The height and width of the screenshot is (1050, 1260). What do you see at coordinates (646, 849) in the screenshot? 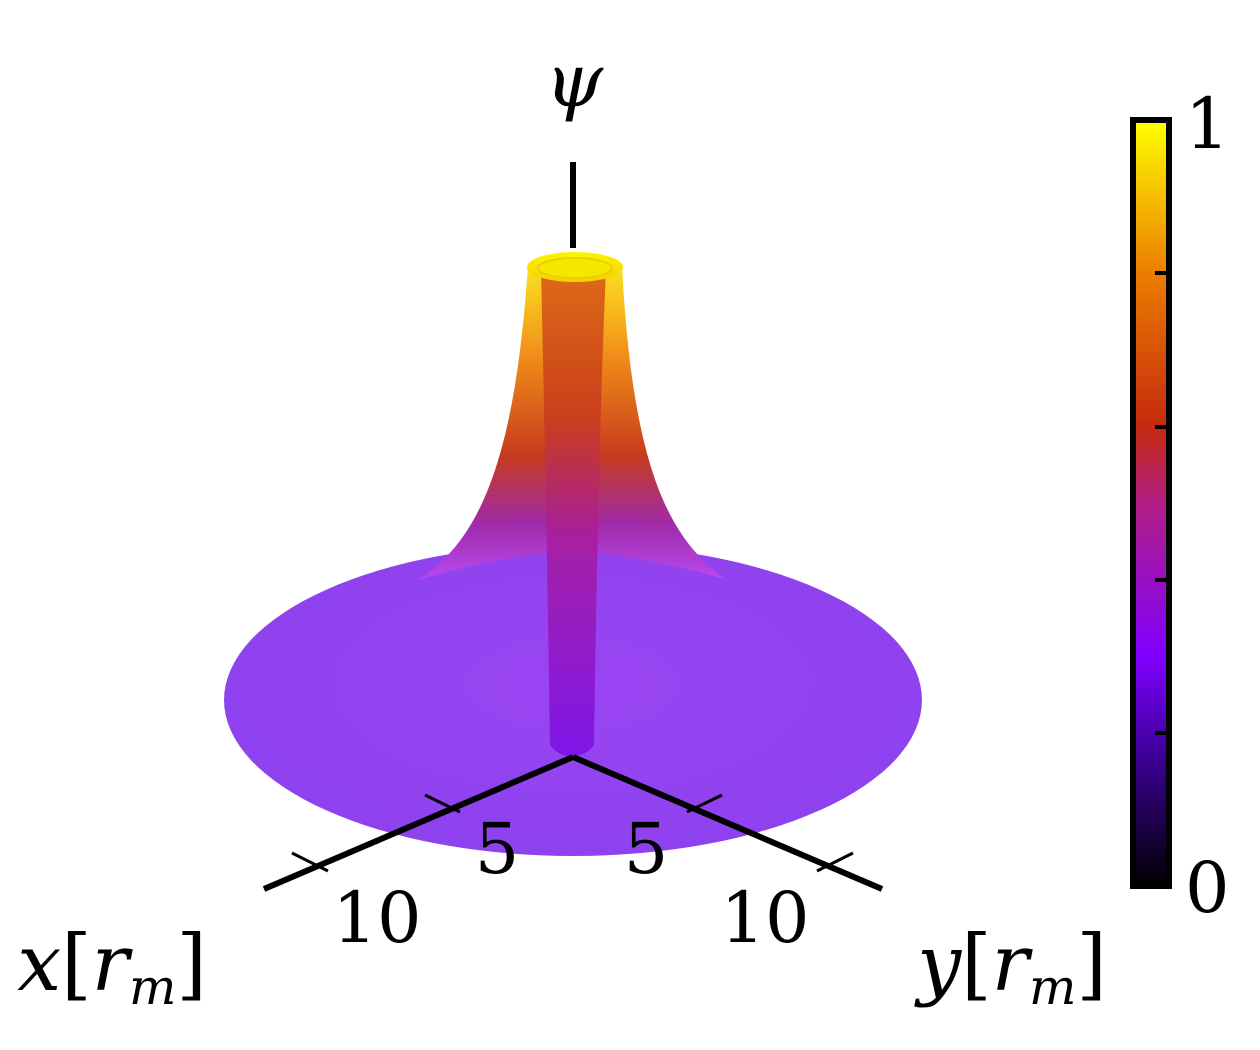
I see `y-tick-label-5: 5` at bounding box center [646, 849].